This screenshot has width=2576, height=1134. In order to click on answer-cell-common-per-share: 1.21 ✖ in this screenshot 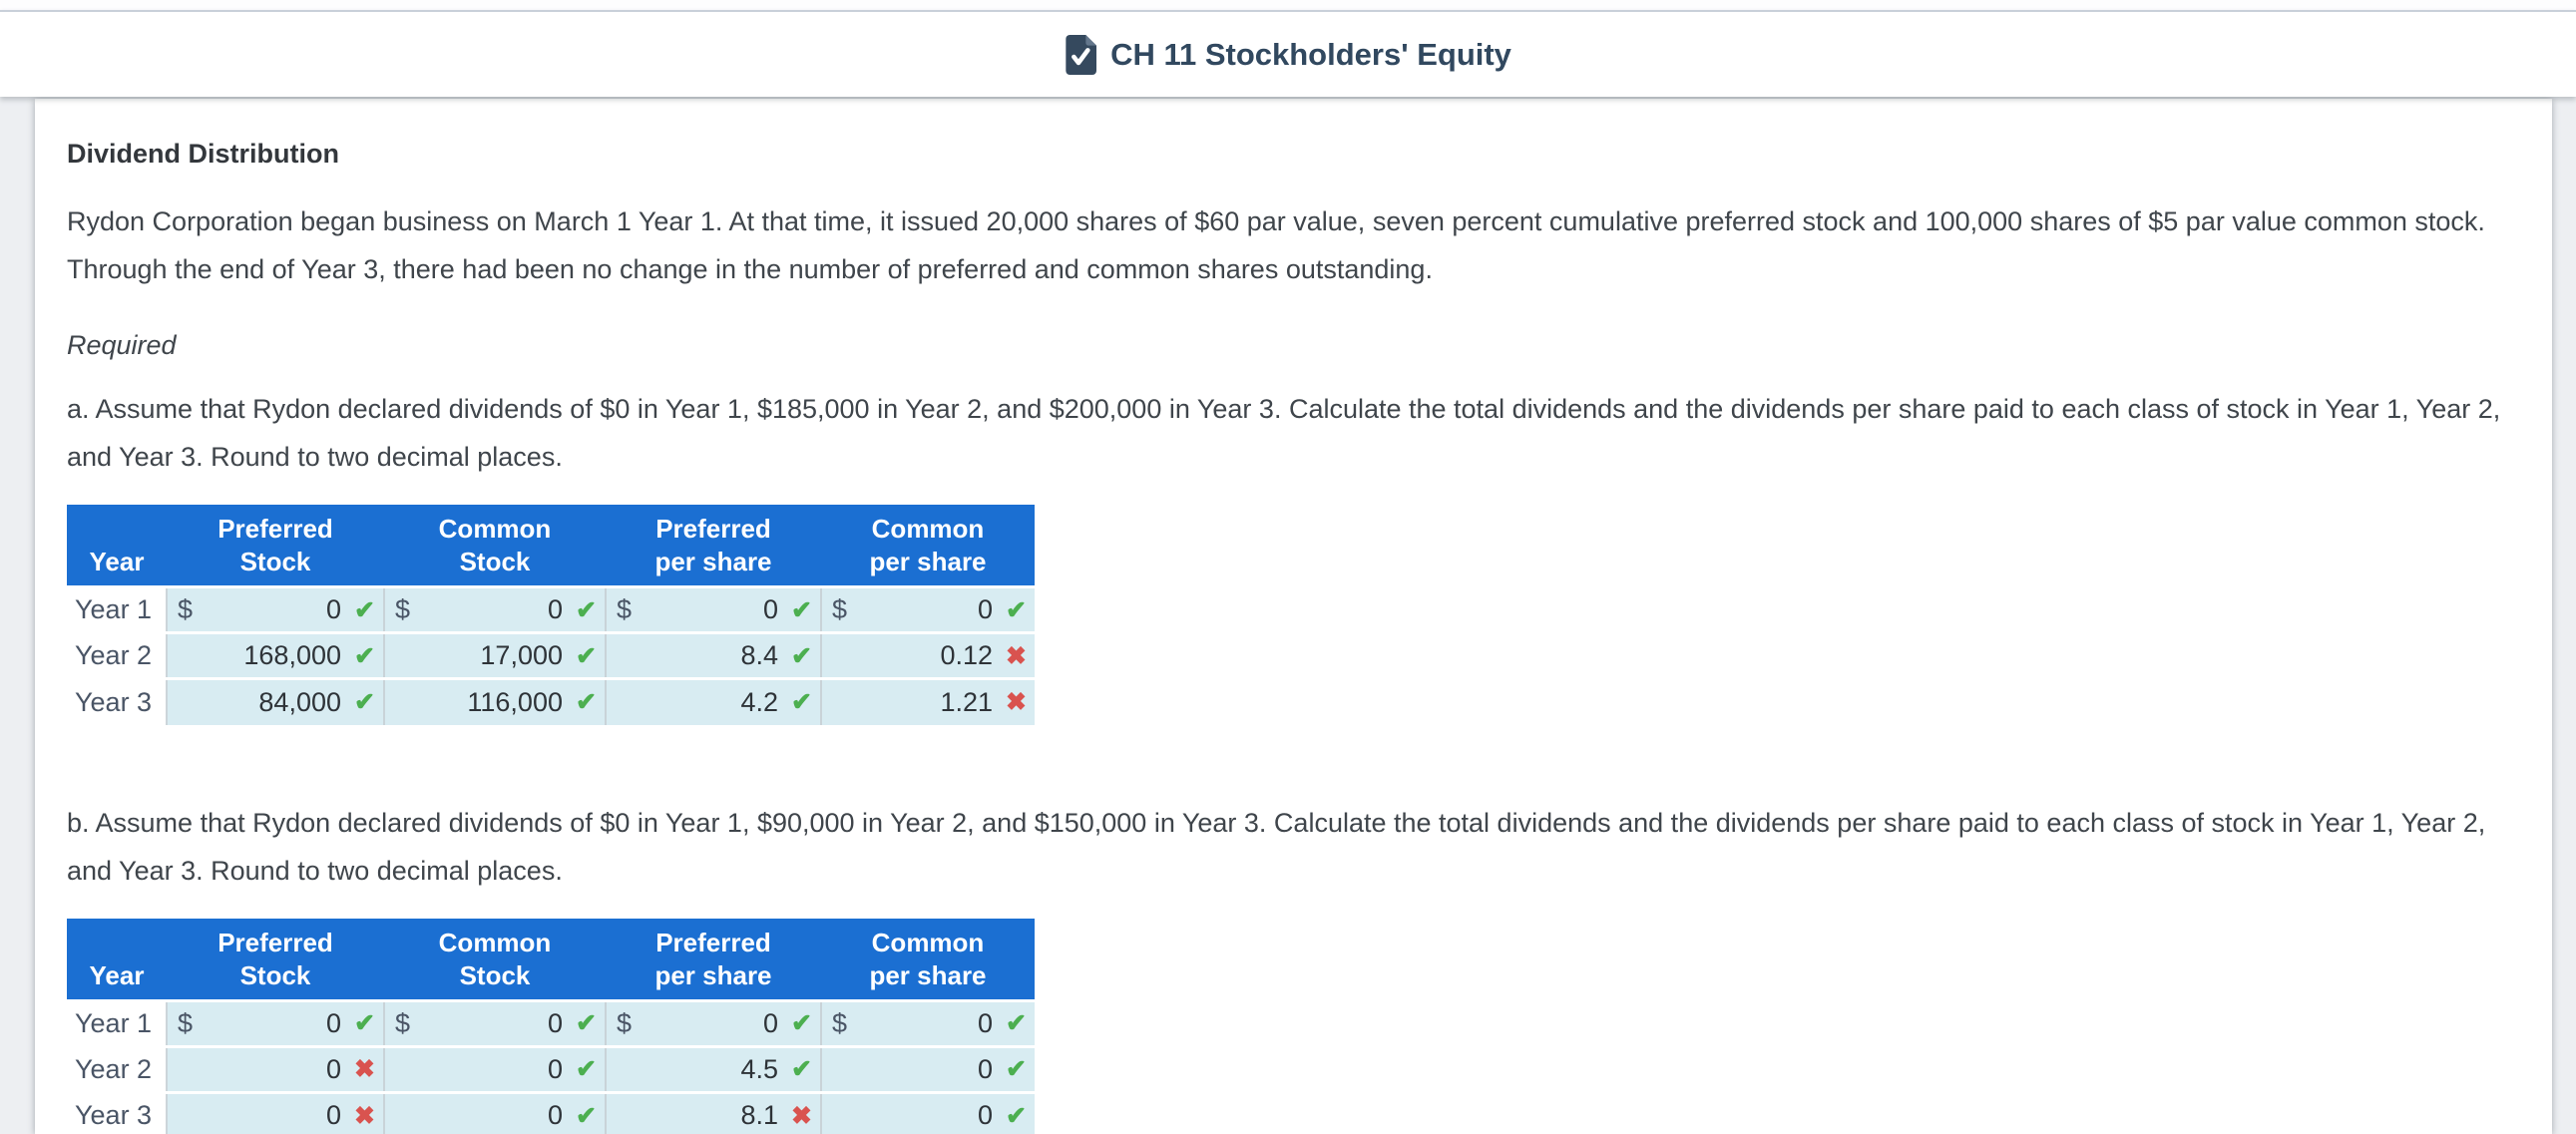, I will do `click(927, 701)`.